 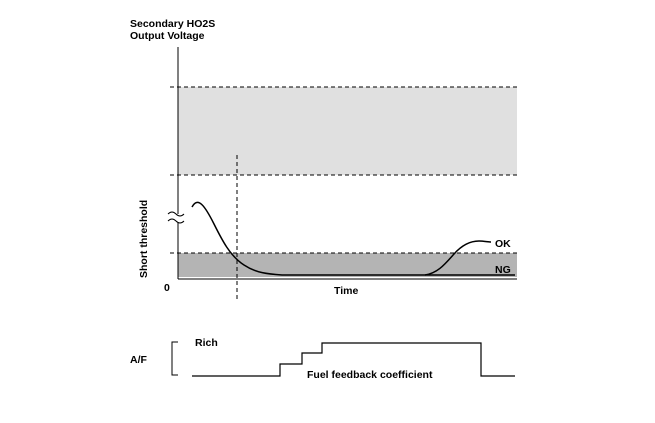 I want to click on short-threshold-band, so click(x=347, y=265).